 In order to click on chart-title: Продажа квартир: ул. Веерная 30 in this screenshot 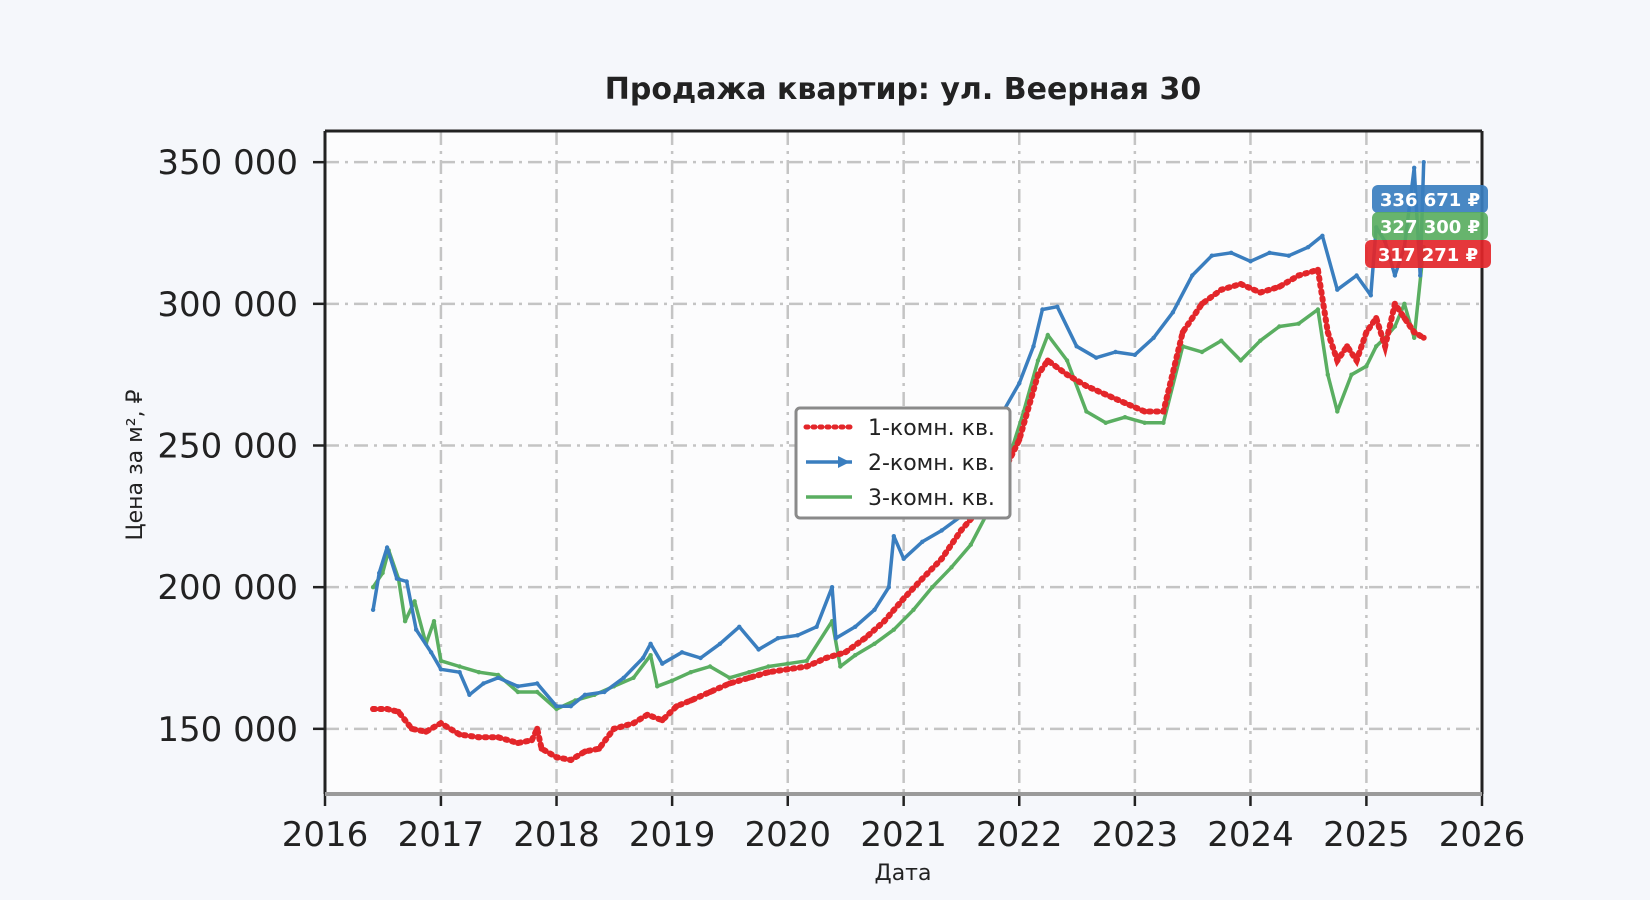, I will do `click(903, 89)`.